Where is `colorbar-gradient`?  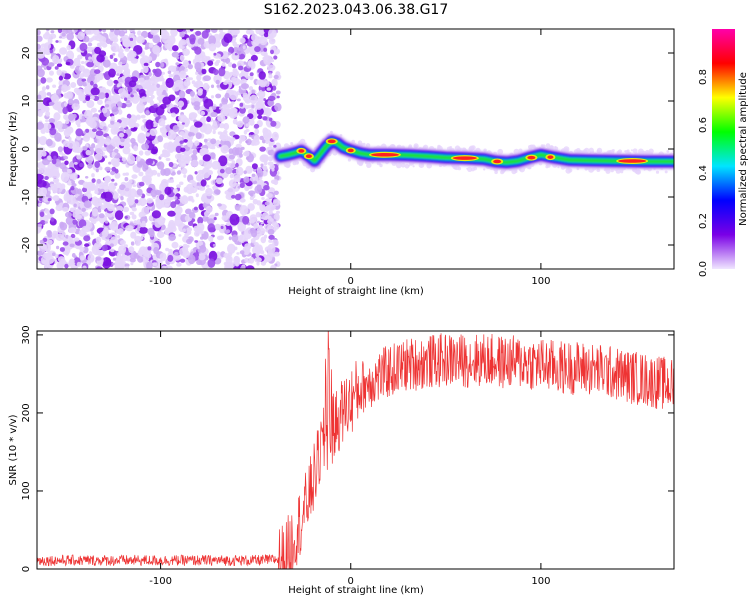
colorbar-gradient is located at coordinates (723, 149).